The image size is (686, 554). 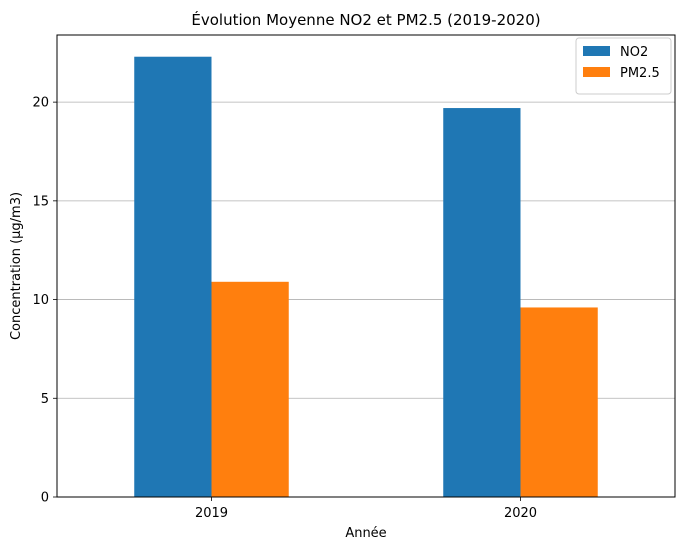 What do you see at coordinates (640, 73) in the screenshot?
I see `legend-label-pm25: PM2.5` at bounding box center [640, 73].